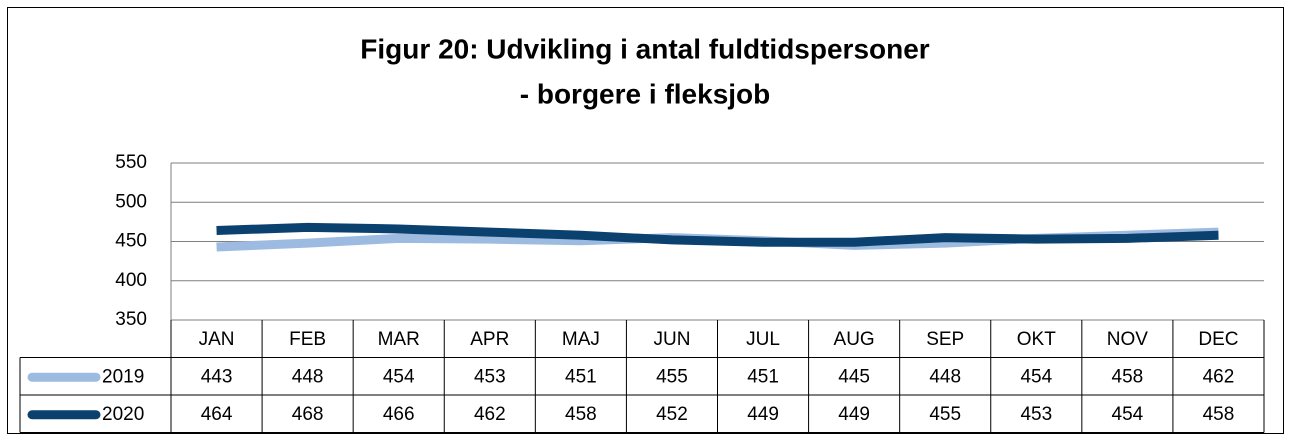  Describe the element at coordinates (945, 339) in the screenshot. I see `x-tick-label: SEP` at that location.